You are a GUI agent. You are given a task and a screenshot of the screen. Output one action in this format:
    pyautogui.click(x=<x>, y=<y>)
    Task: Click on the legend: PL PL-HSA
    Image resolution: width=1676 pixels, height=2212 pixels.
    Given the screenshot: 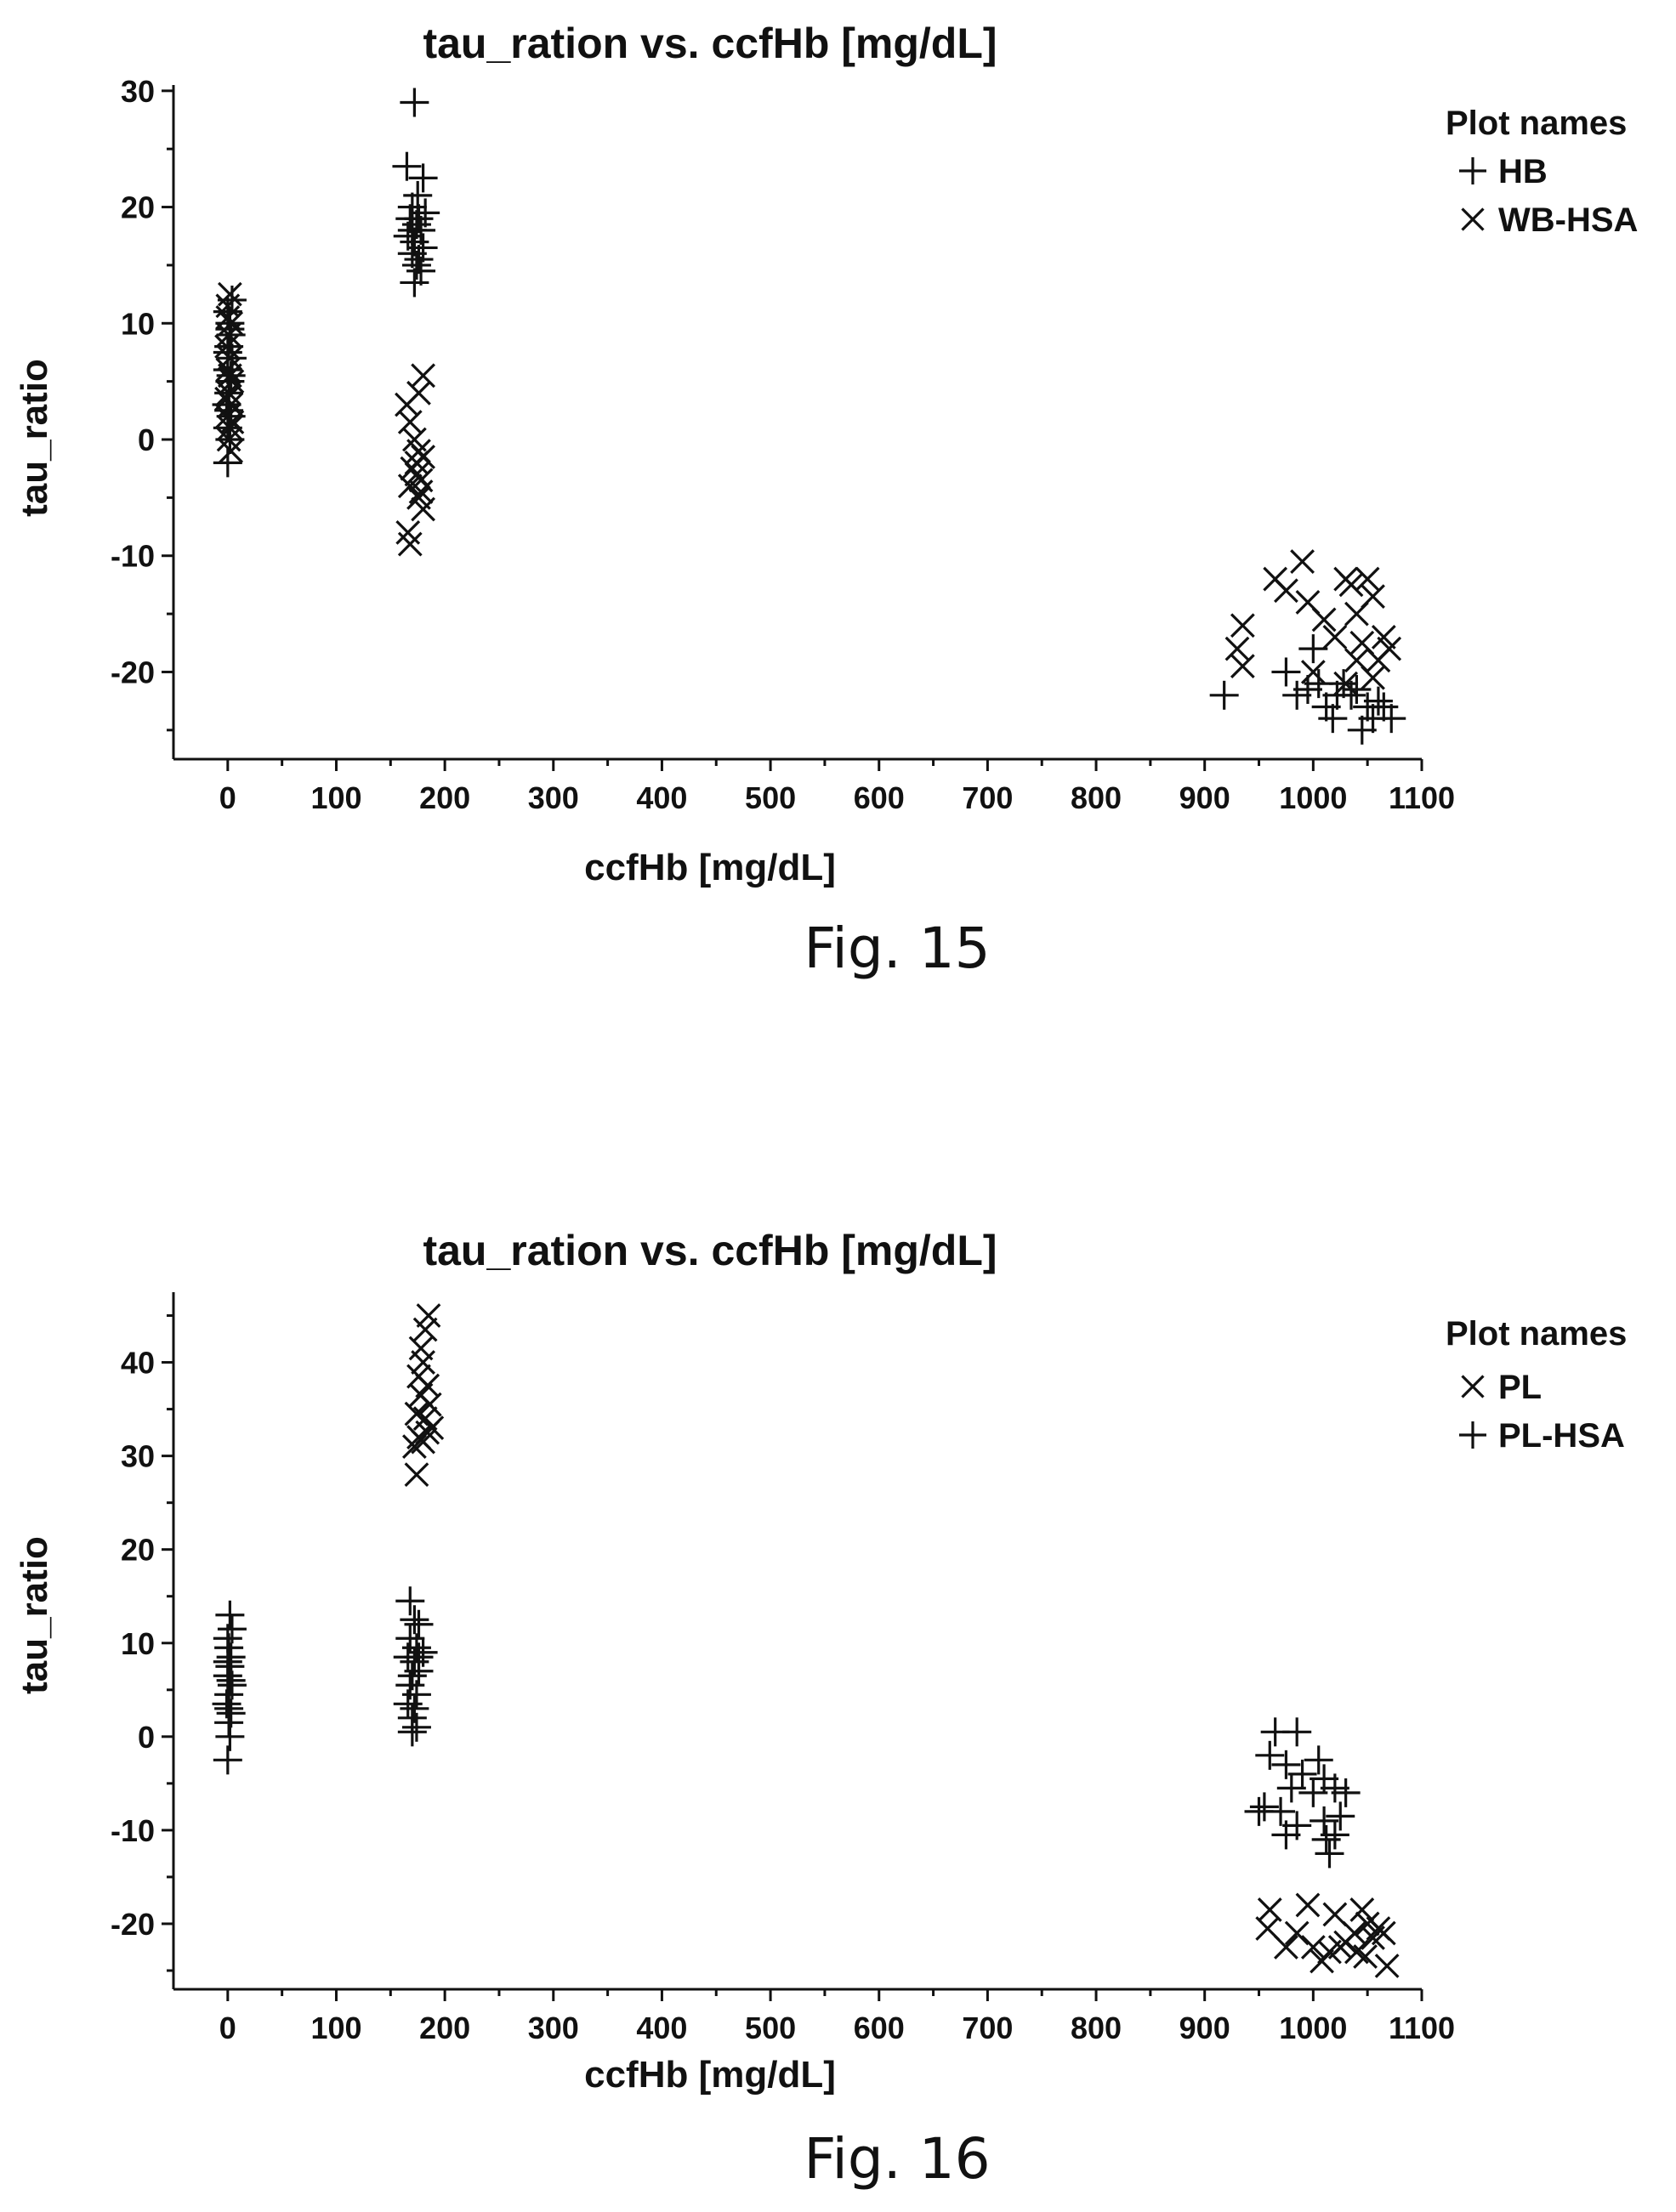 What is the action you would take?
    pyautogui.click(x=1542, y=1412)
    